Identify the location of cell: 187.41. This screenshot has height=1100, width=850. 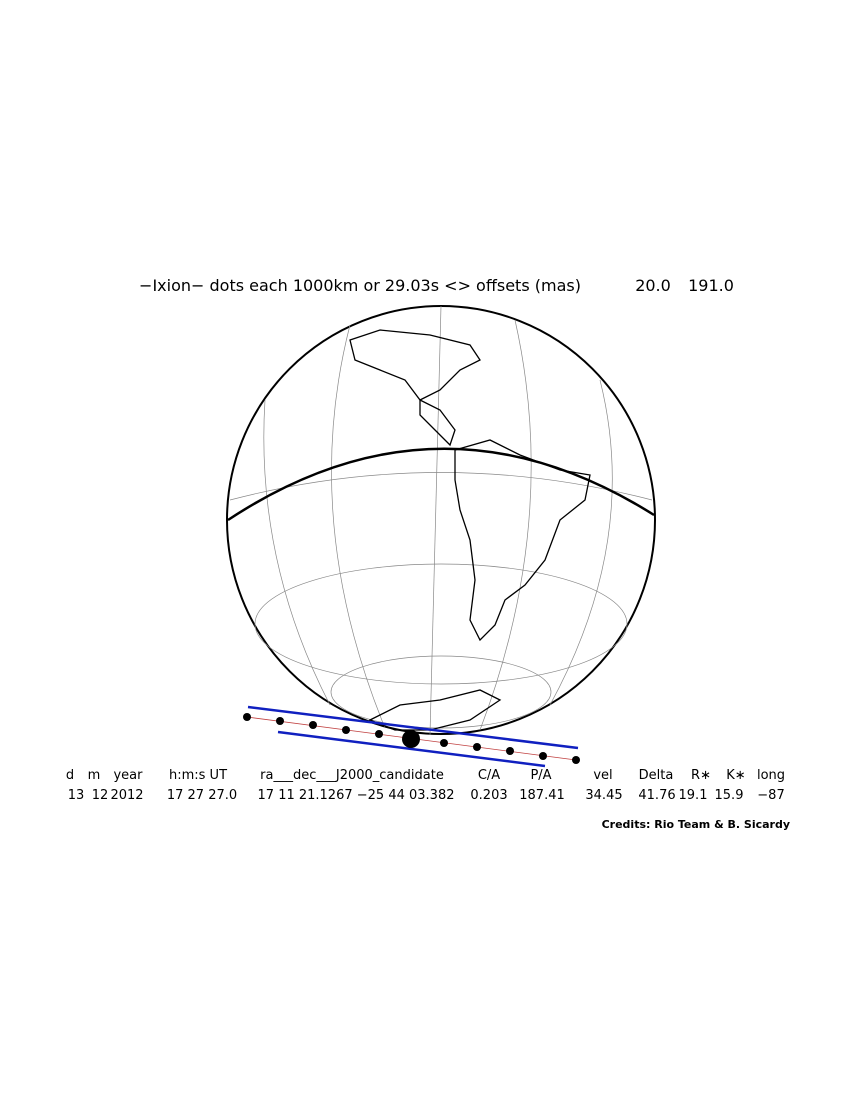
(542, 795).